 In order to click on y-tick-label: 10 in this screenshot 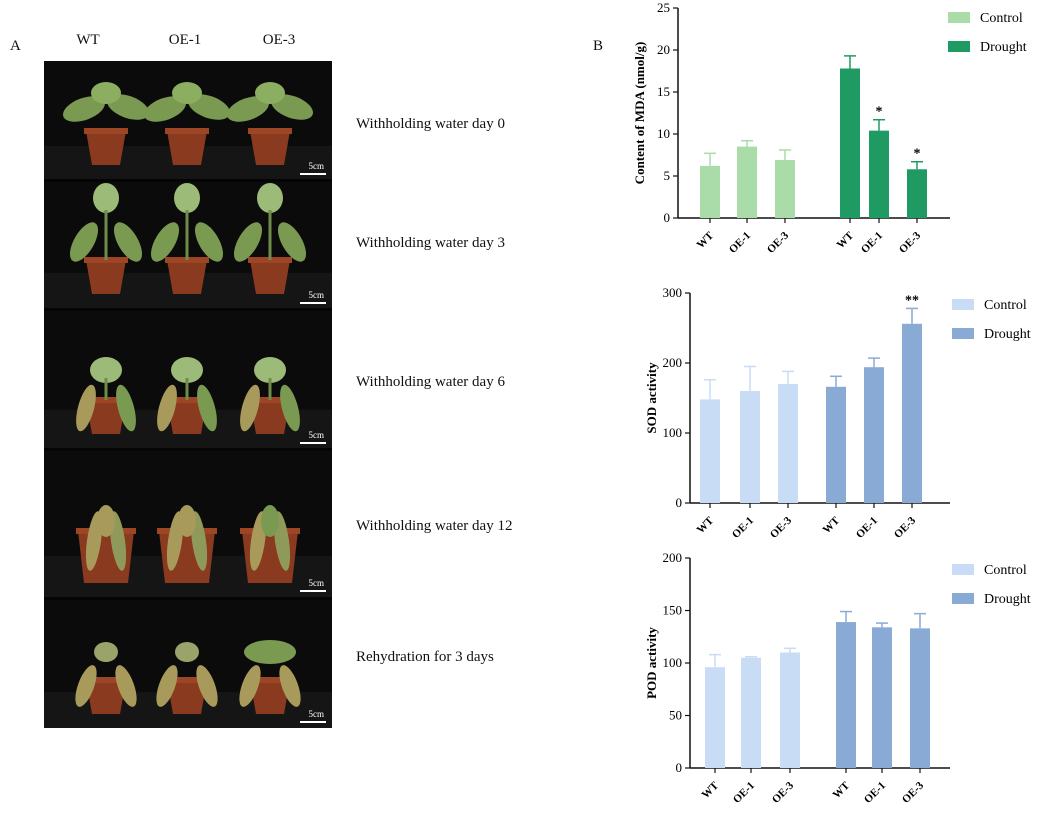, I will do `click(663, 133)`.